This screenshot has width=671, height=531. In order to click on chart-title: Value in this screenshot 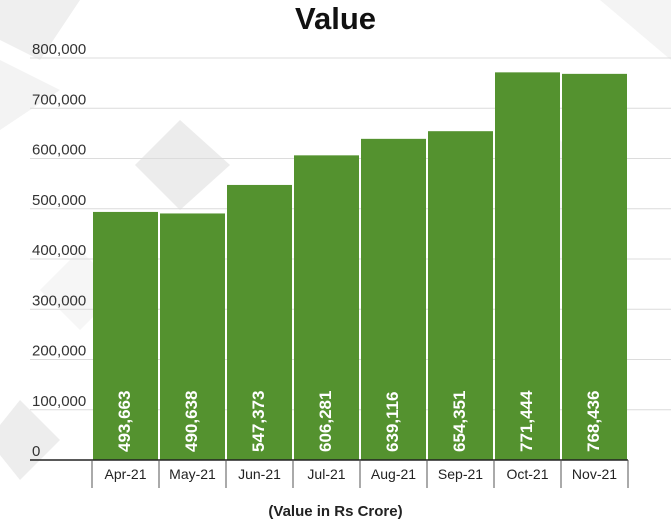, I will do `click(335, 18)`.